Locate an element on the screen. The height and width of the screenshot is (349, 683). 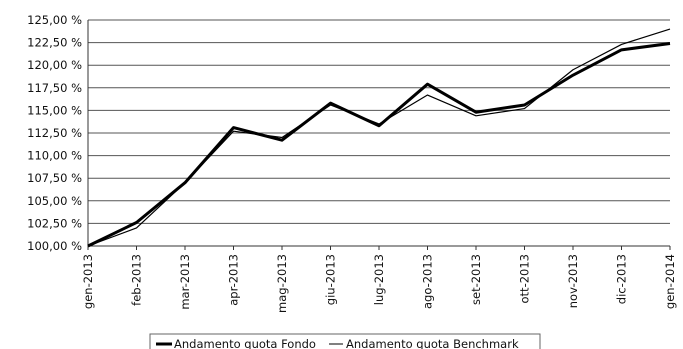
x-tick-label-4: mag-2013 is located at coordinates (282, 283).